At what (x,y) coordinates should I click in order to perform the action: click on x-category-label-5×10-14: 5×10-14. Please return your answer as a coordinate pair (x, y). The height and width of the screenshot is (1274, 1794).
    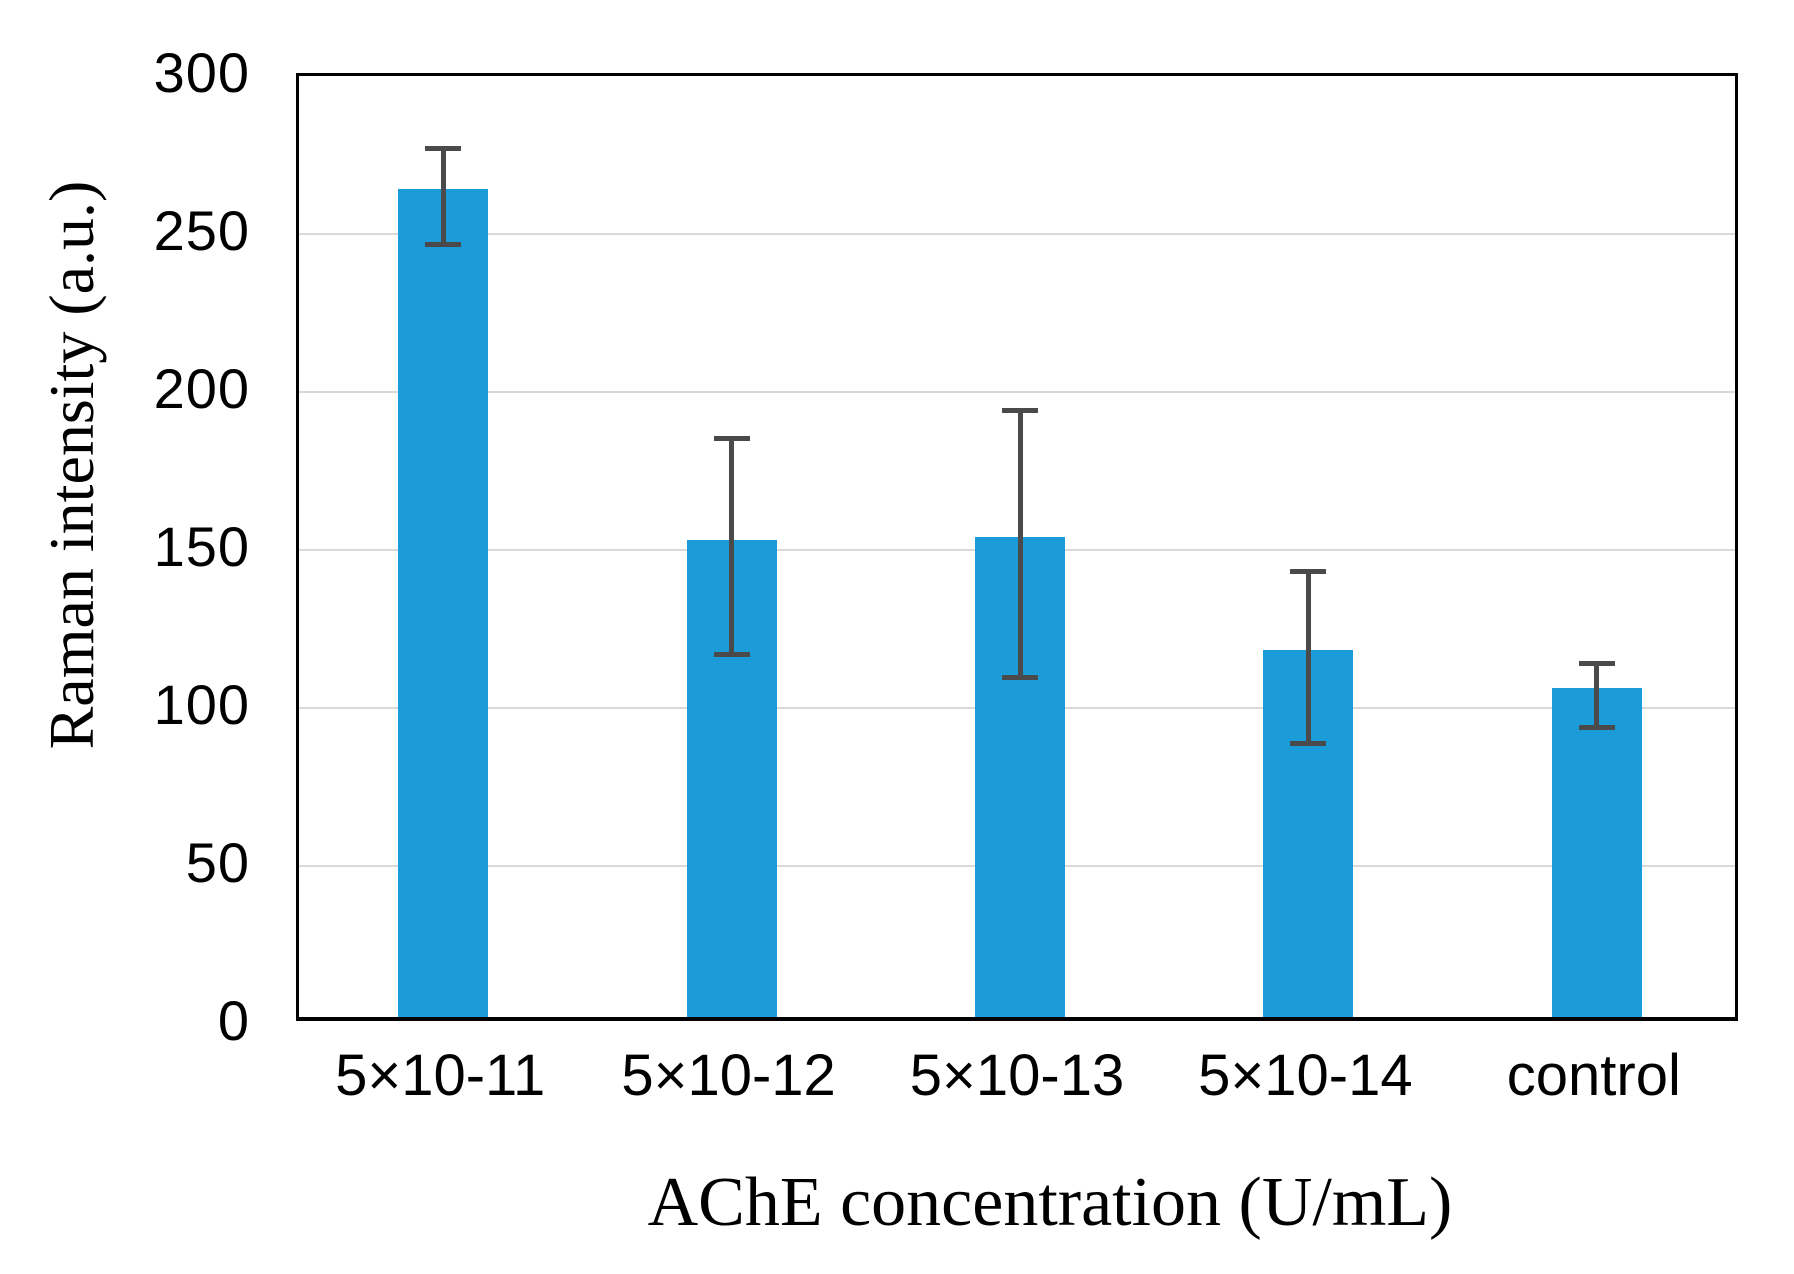
    Looking at the image, I should click on (1305, 1075).